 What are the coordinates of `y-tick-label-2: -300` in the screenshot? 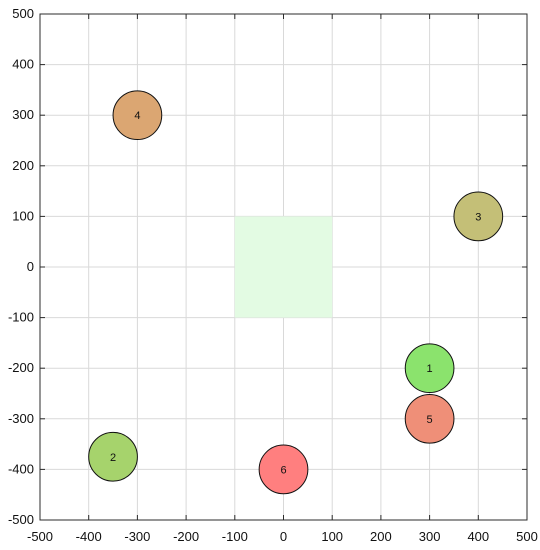 It's located at (21, 418).